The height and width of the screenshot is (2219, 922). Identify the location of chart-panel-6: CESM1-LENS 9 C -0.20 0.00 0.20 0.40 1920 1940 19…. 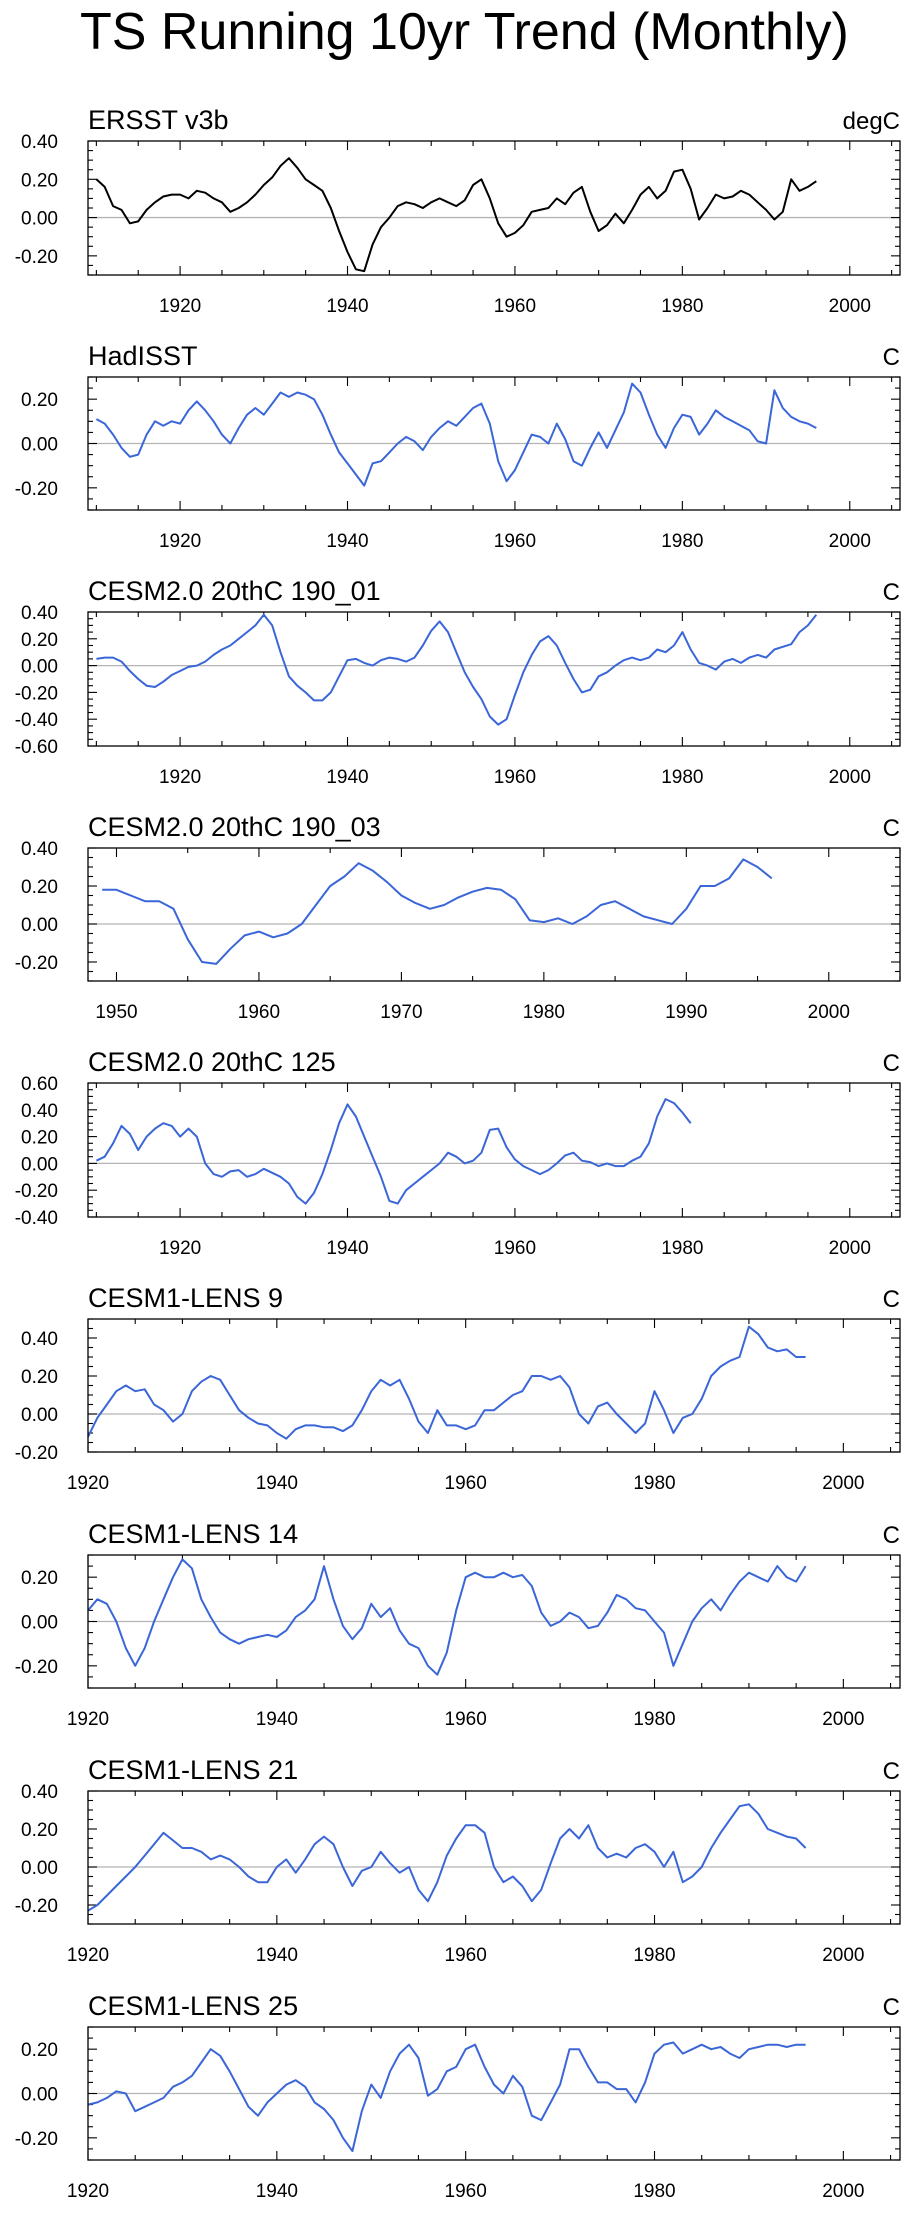
(458, 1388).